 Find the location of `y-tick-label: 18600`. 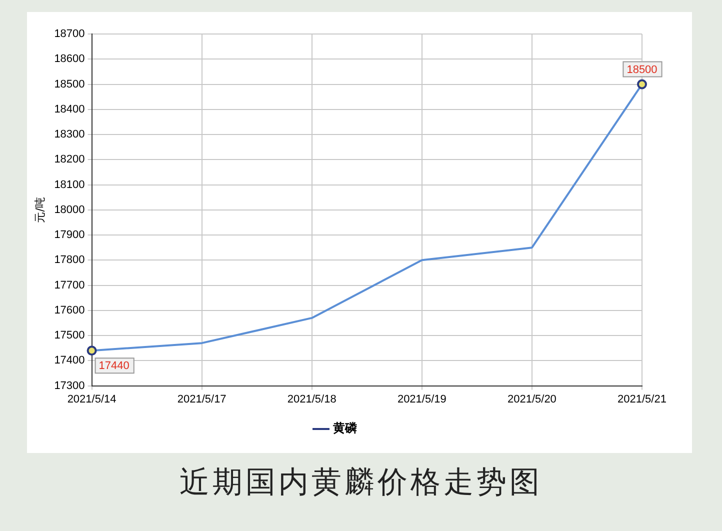

y-tick-label: 18600 is located at coordinates (69, 59).